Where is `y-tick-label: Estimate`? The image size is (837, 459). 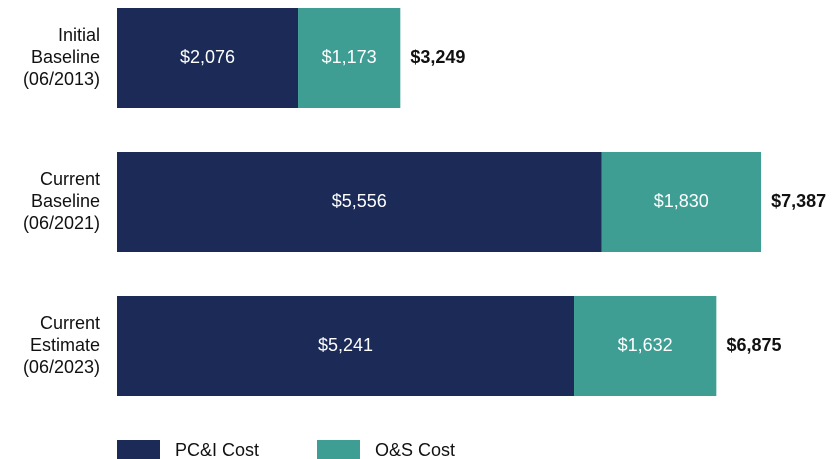 y-tick-label: Estimate is located at coordinates (65, 345).